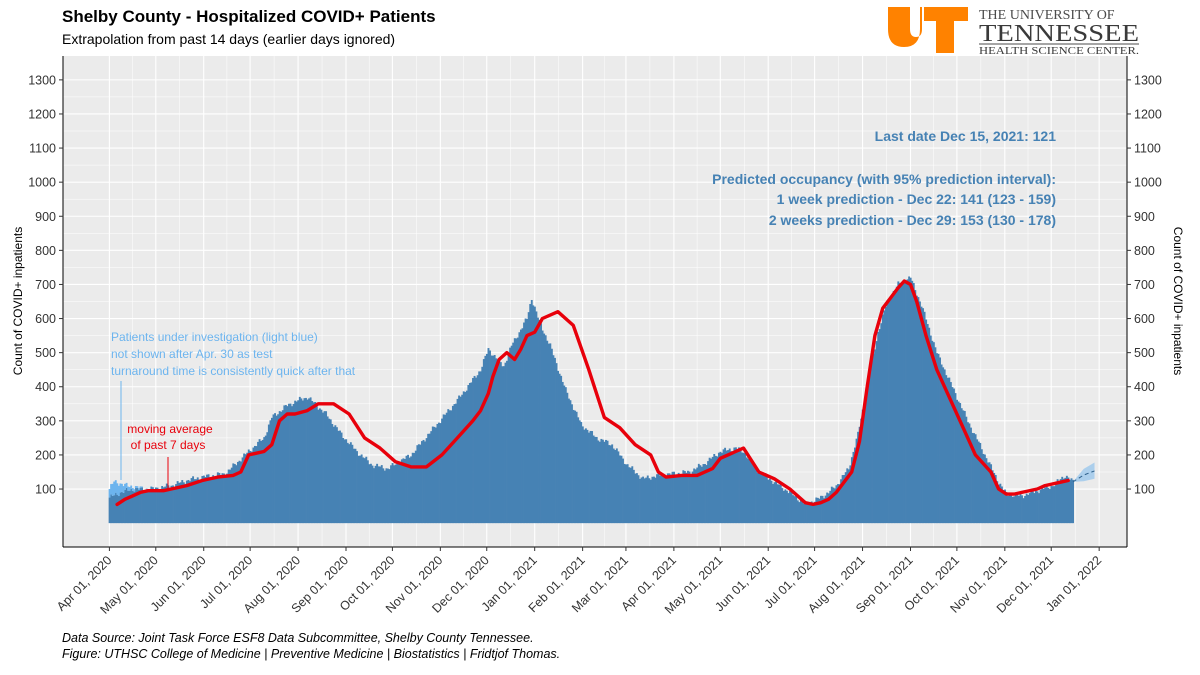 The height and width of the screenshot is (675, 1200). Describe the element at coordinates (1083, 472) in the screenshot. I see `prediction-interval-band` at that location.